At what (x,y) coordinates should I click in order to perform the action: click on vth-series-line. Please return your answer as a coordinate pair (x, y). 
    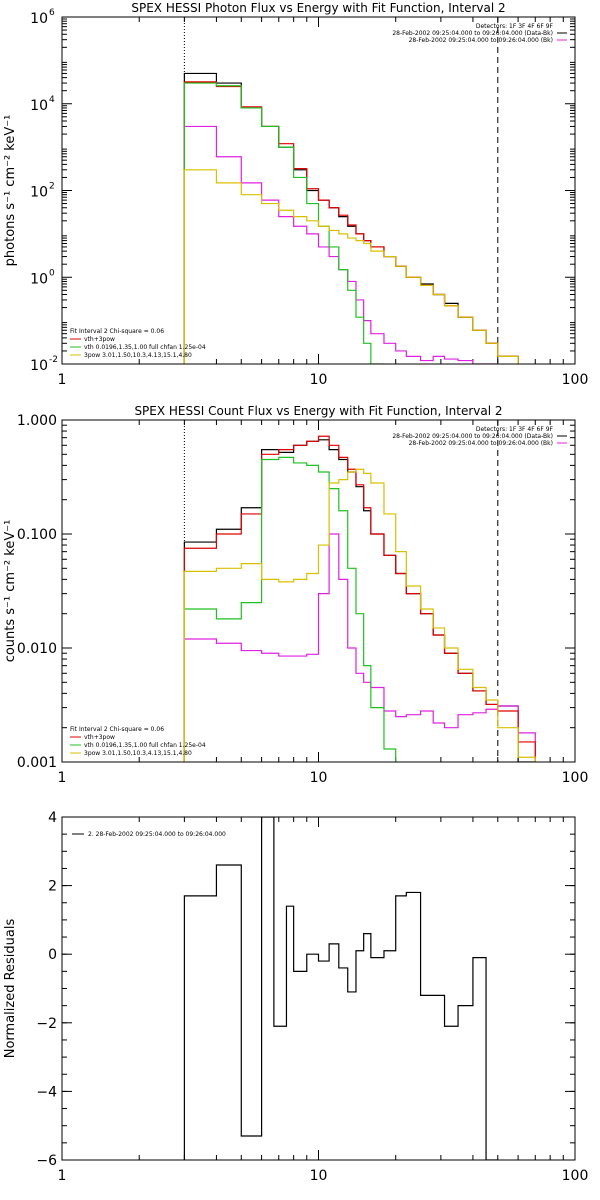
    Looking at the image, I should click on (351, 223).